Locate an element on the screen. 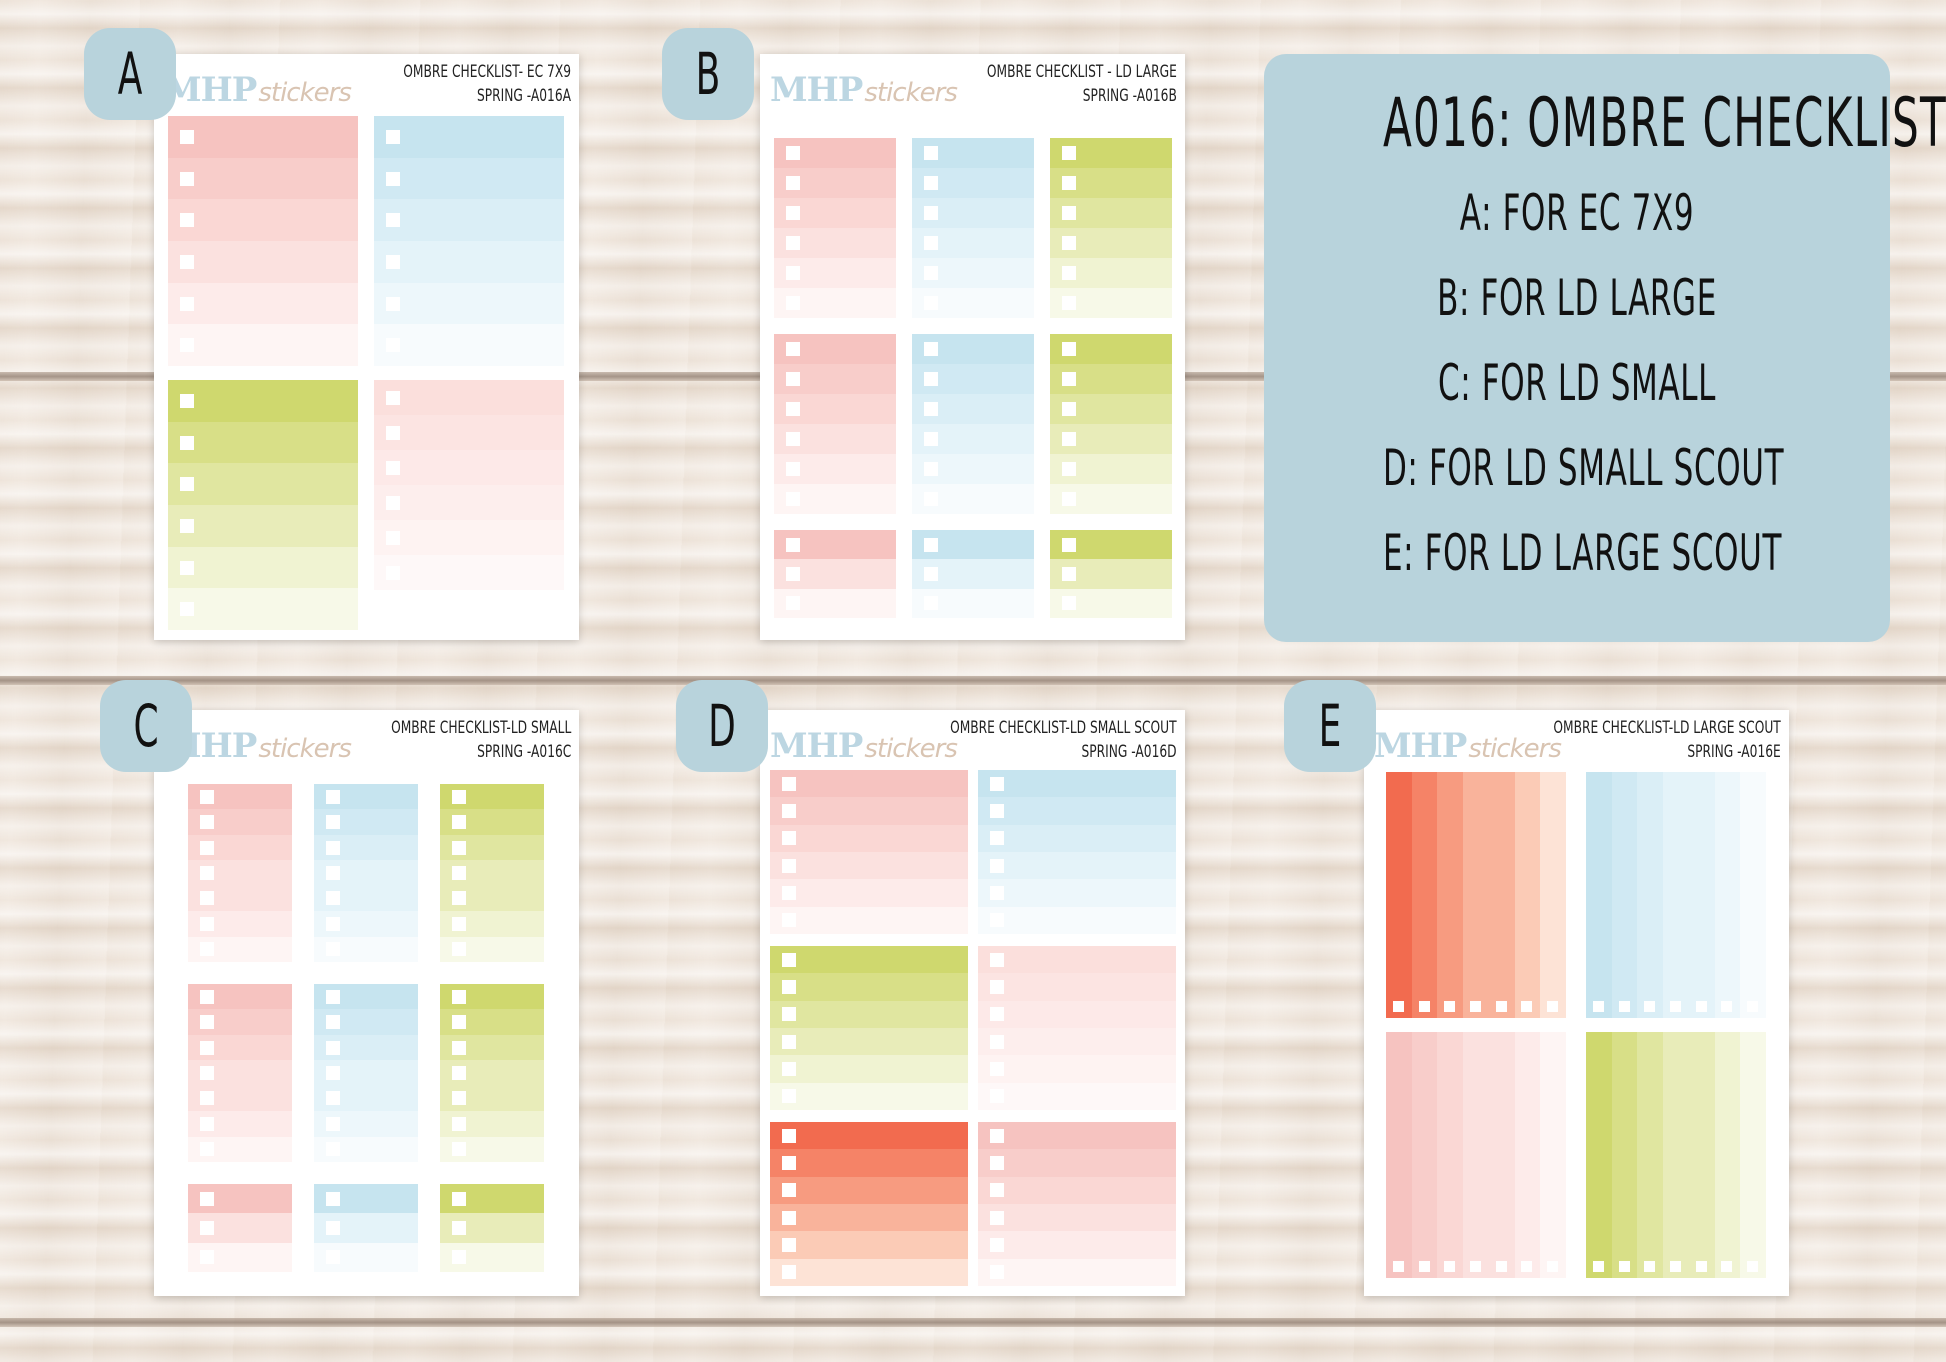 This screenshot has height=1362, width=1946. sheet-title: OMBRE CHECKLIST - LD LARGE SPRING -A016B is located at coordinates (1082, 84).